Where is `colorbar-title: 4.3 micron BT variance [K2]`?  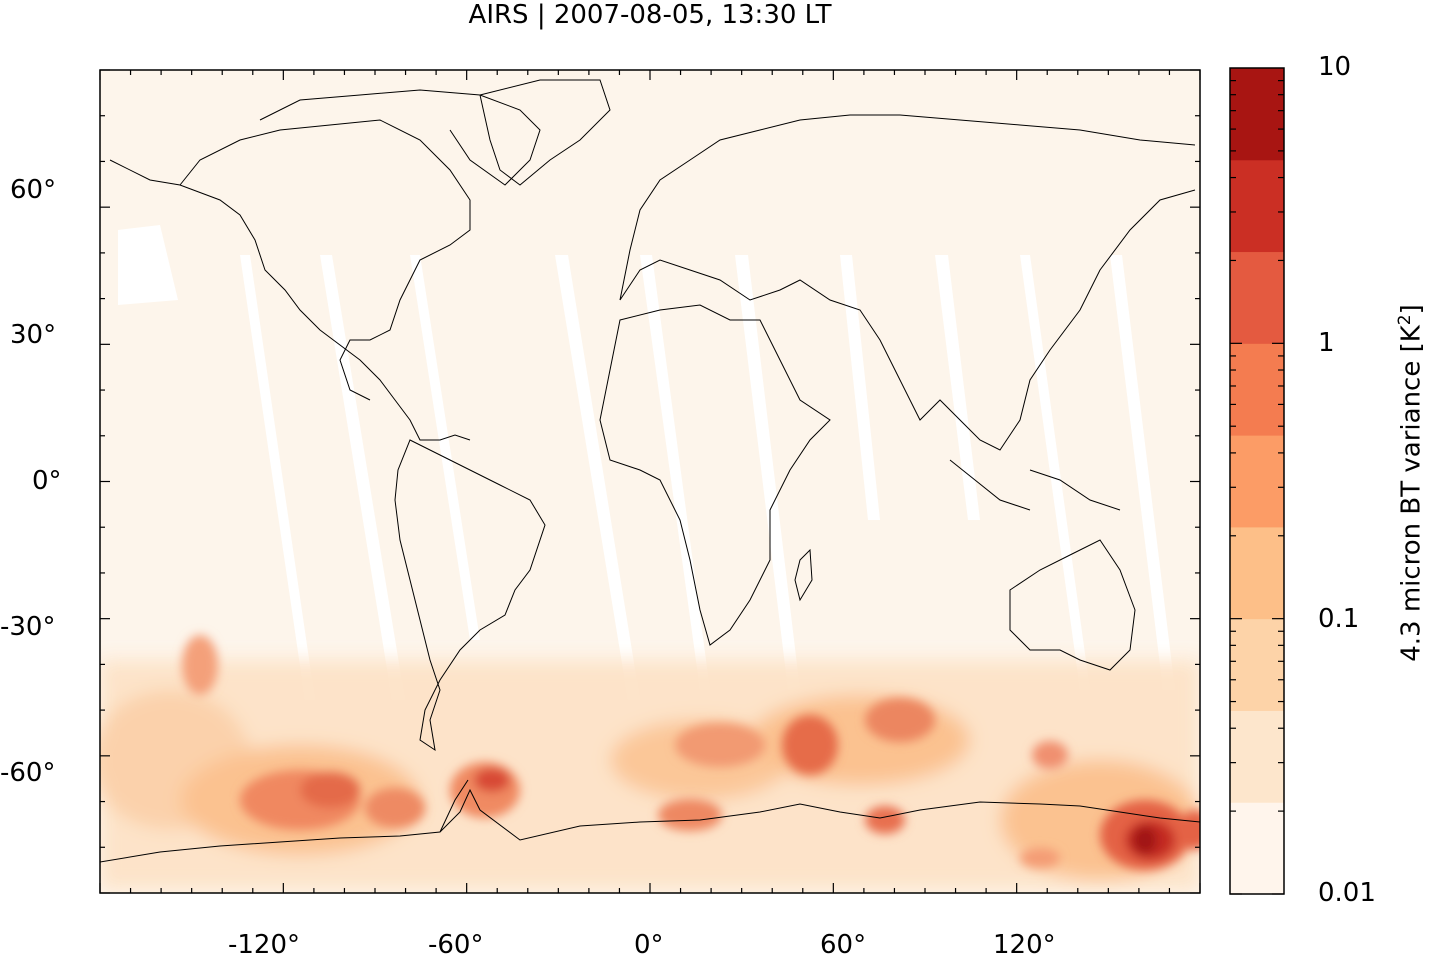
colorbar-title: 4.3 micron BT variance [K2] is located at coordinates (1407, 483).